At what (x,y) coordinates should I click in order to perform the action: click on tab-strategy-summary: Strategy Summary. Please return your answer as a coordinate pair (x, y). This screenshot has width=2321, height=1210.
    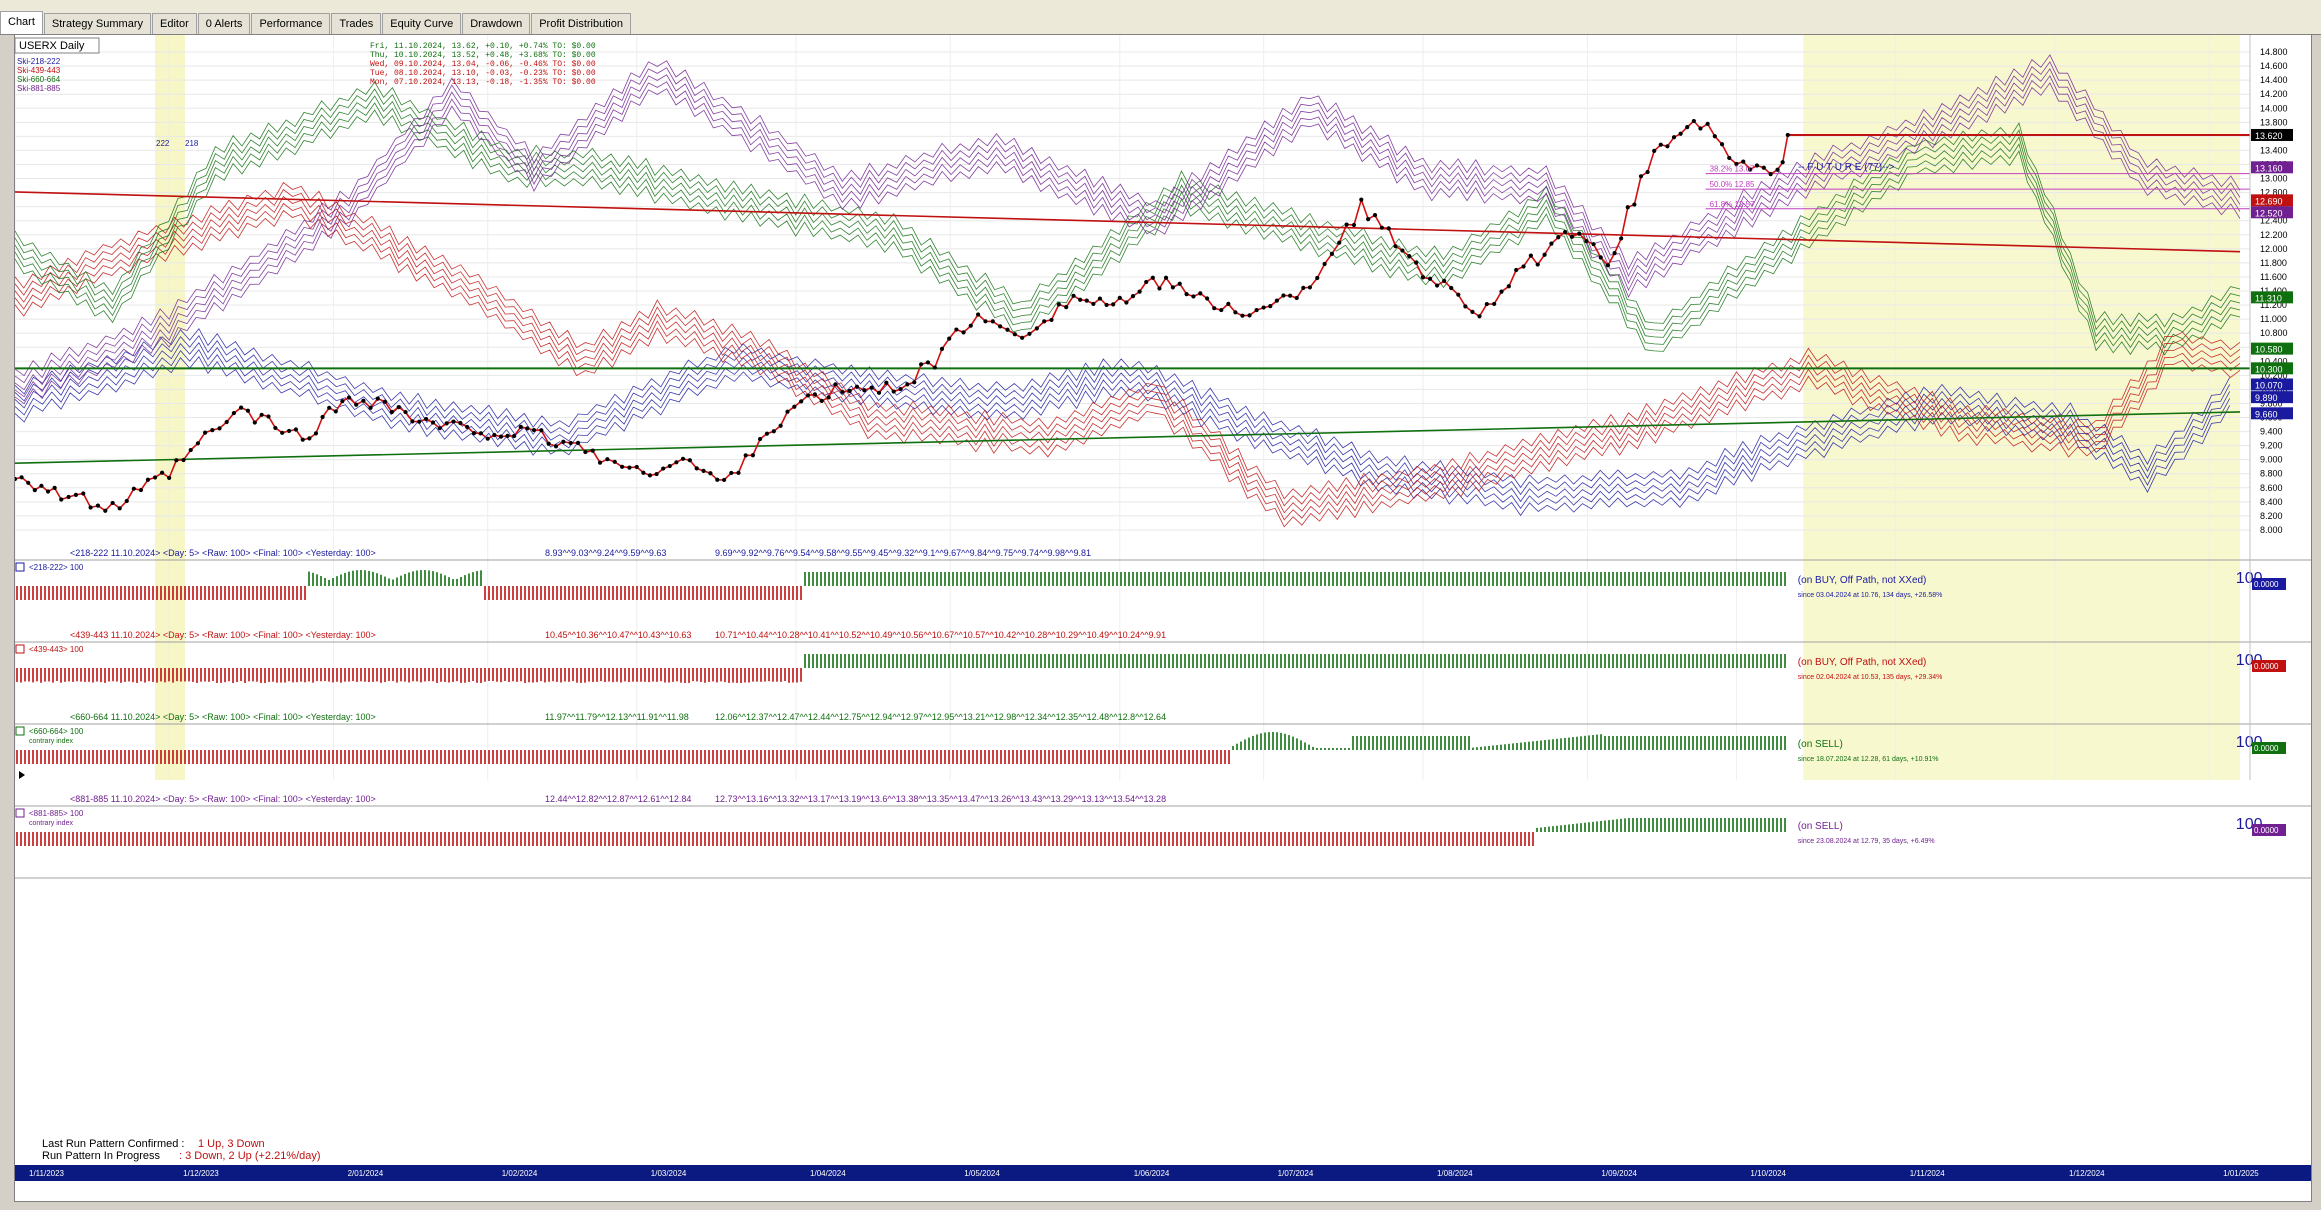
    Looking at the image, I should click on (97, 23).